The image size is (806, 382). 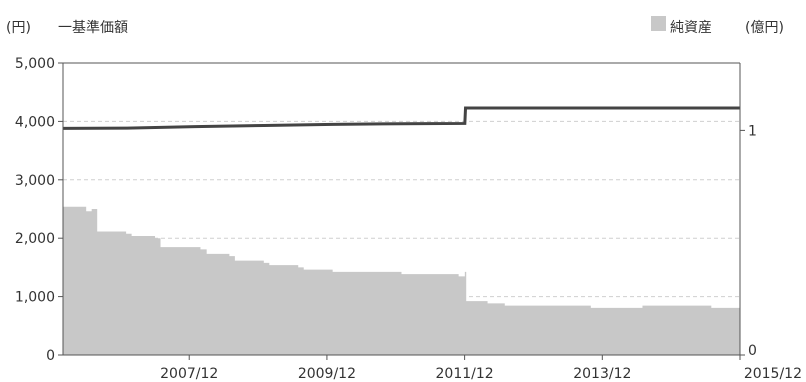 What do you see at coordinates (93, 27) in the screenshot?
I see `legend-nav-label: 一基準価額` at bounding box center [93, 27].